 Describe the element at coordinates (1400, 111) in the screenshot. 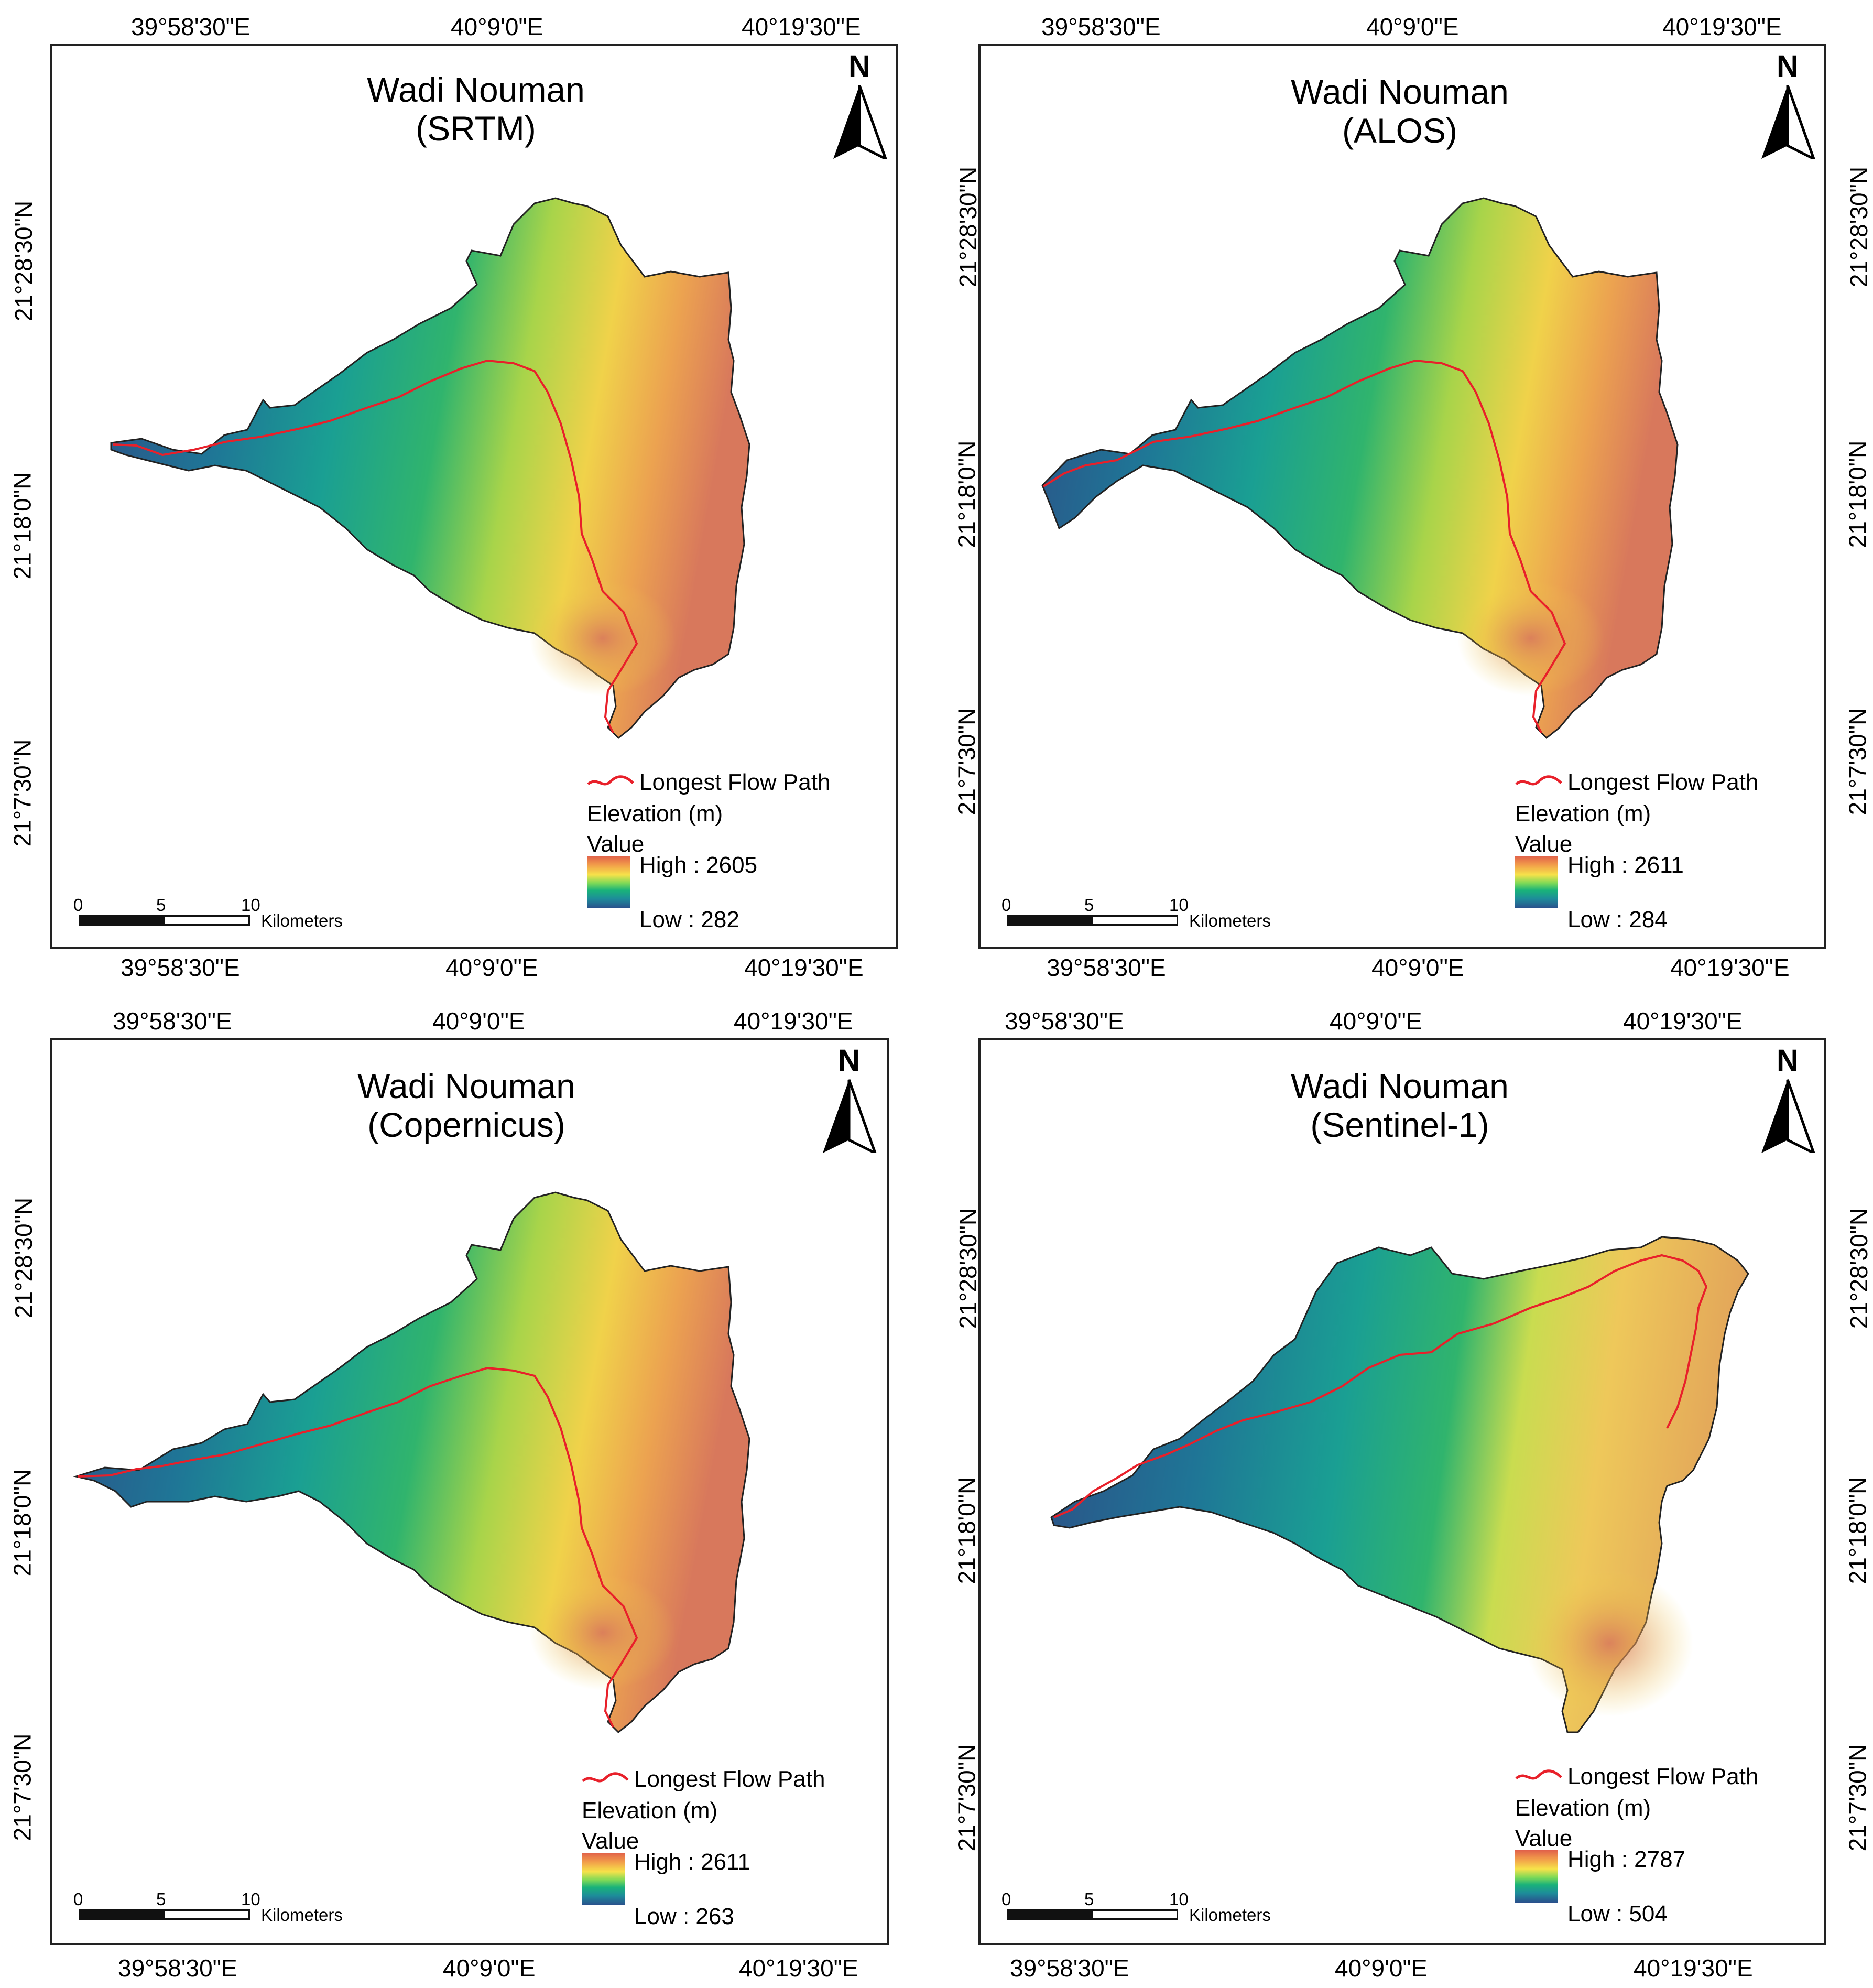

I see `map-title: Wadi Nouman (ALOS)` at that location.